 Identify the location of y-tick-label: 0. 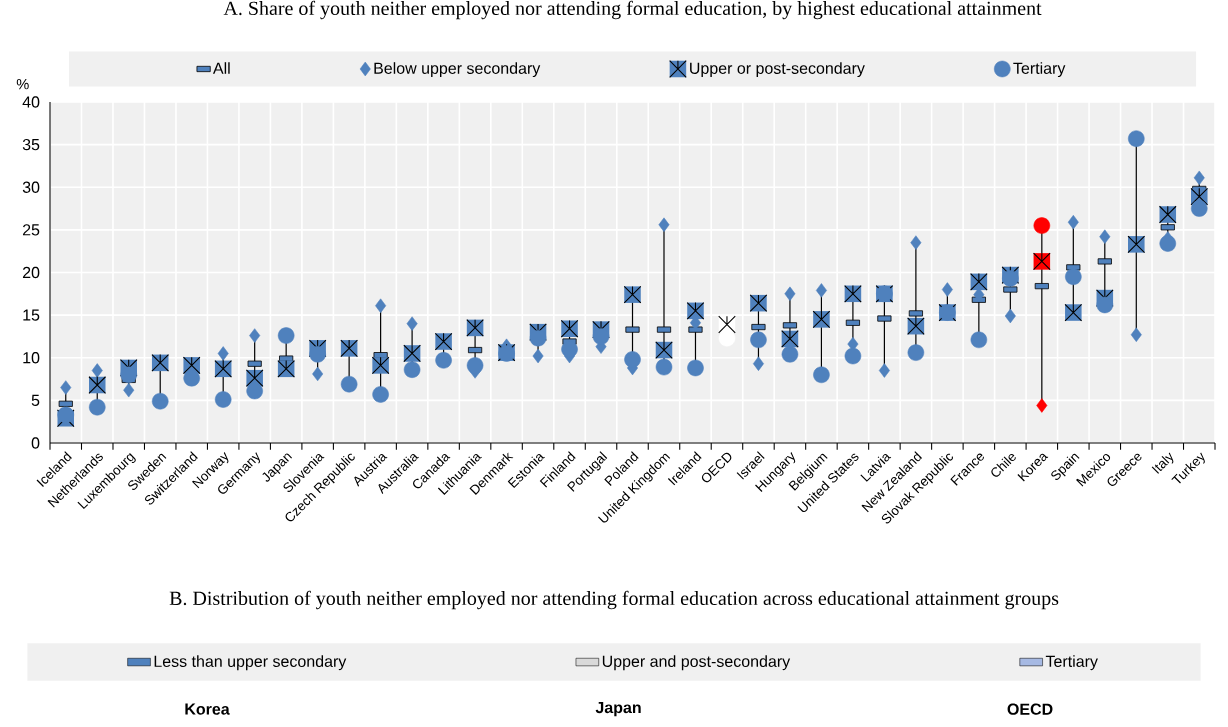
(35, 443).